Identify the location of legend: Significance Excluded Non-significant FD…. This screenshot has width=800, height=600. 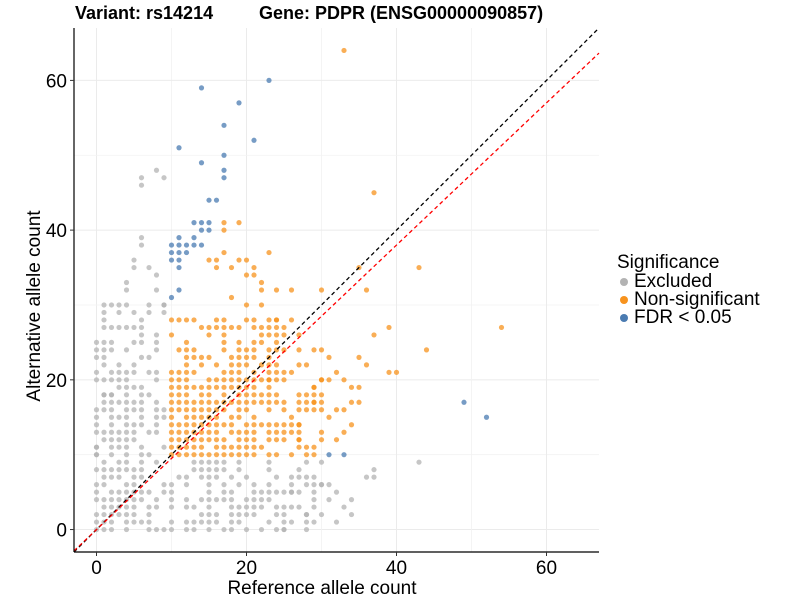
(688, 290).